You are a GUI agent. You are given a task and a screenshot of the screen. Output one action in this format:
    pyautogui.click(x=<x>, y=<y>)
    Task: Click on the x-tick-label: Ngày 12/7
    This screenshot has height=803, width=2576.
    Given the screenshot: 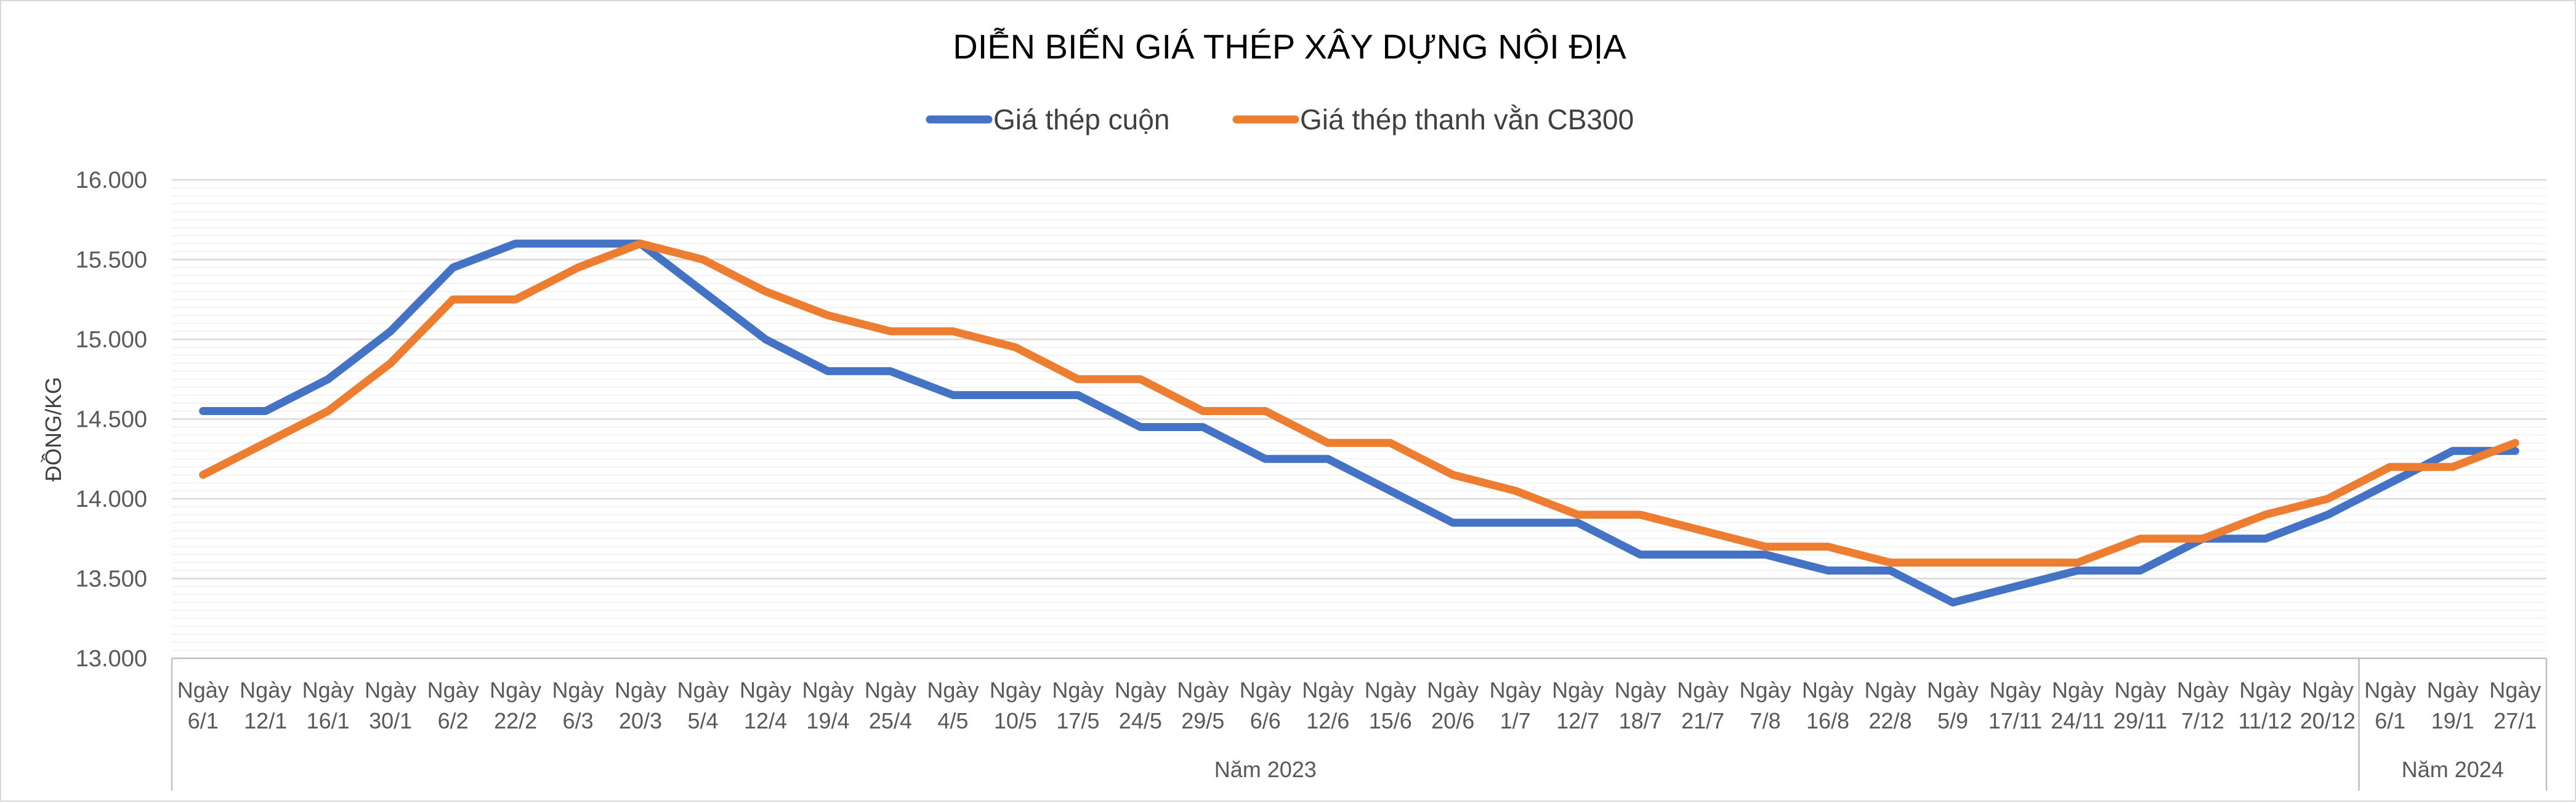 What is the action you would take?
    pyautogui.click(x=1578, y=705)
    